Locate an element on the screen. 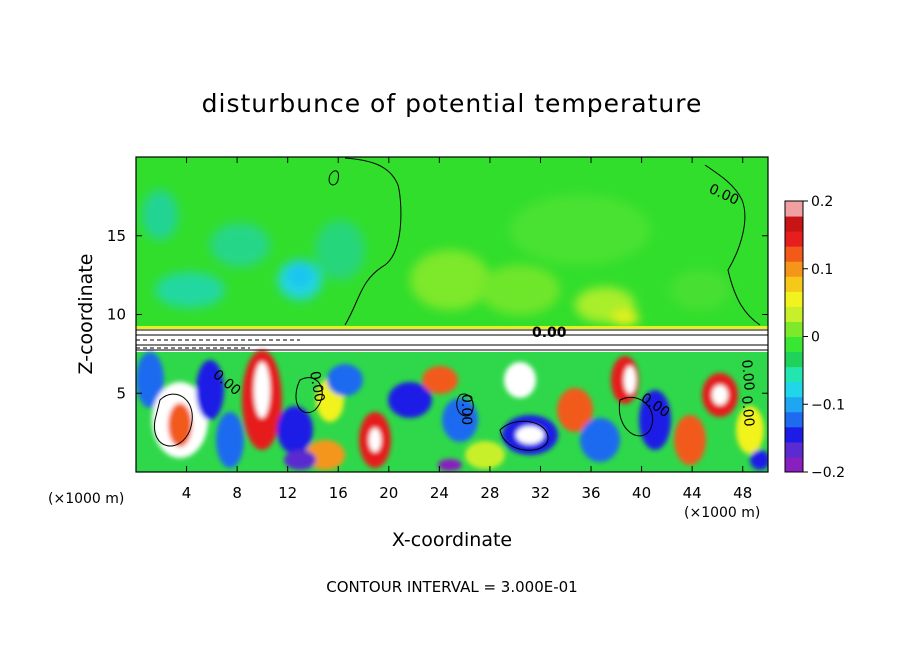 The height and width of the screenshot is (654, 904). x-unit-left: (×1000 m) is located at coordinates (86, 499).